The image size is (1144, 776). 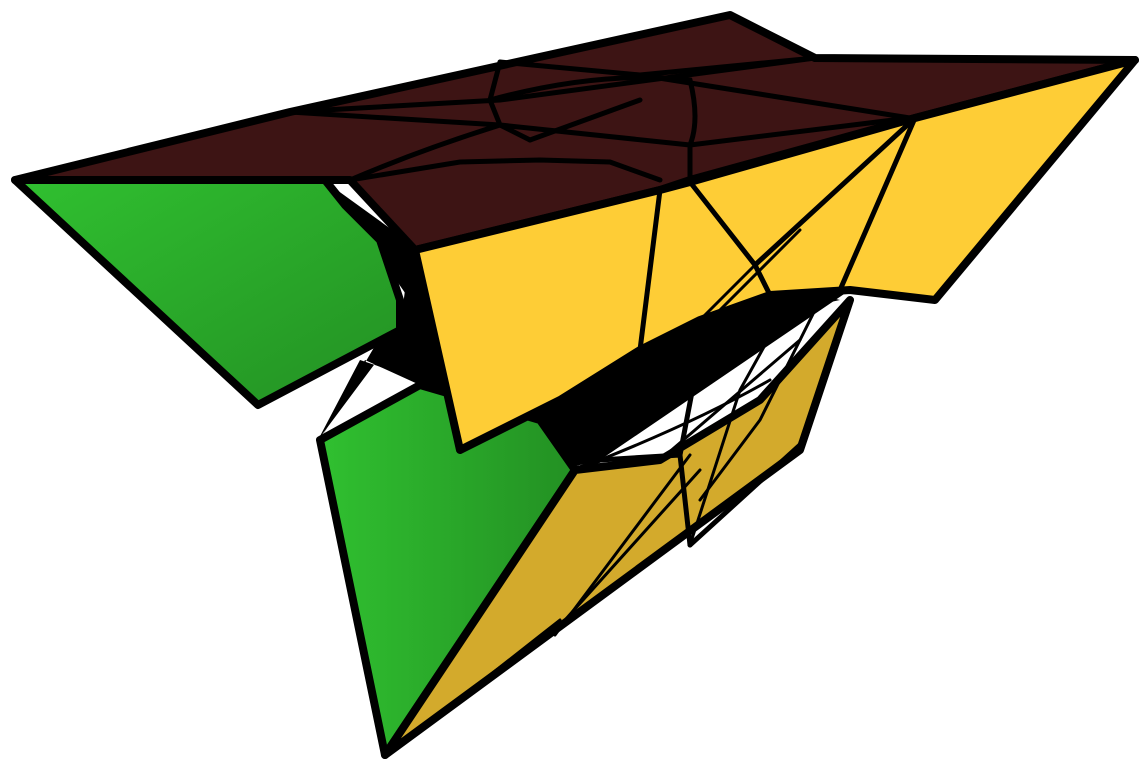 I want to click on yellow-face-front-cuts, so click(x=777, y=234).